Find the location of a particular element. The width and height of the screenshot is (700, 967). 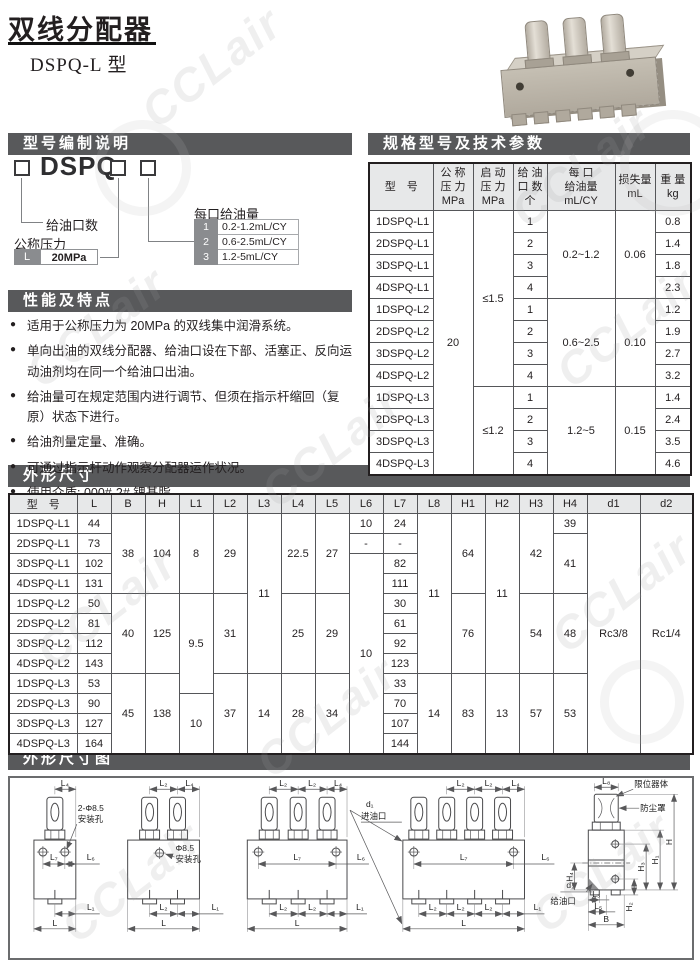

table-row: 1DSPQ-L3 ≤1.2 1 1.2~5 0.15 1.4 is located at coordinates (530, 431).